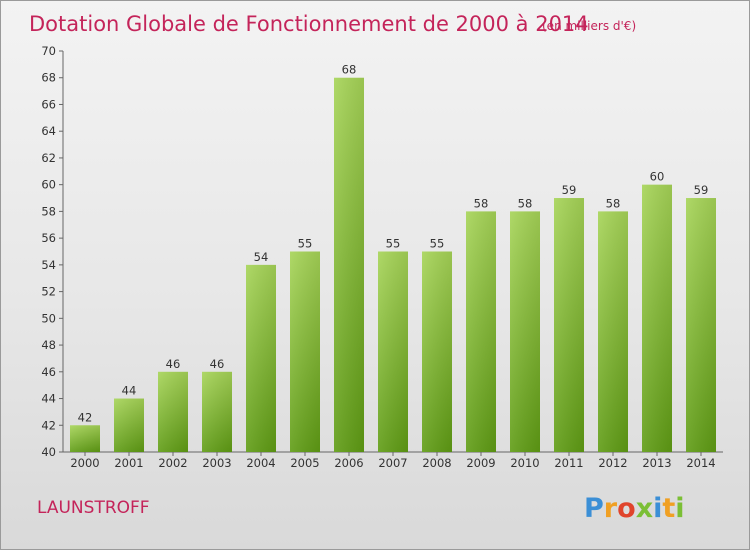 Image resolution: width=750 pixels, height=551 pixels. What do you see at coordinates (172, 463) in the screenshot?
I see `x-tick-label: 2002` at bounding box center [172, 463].